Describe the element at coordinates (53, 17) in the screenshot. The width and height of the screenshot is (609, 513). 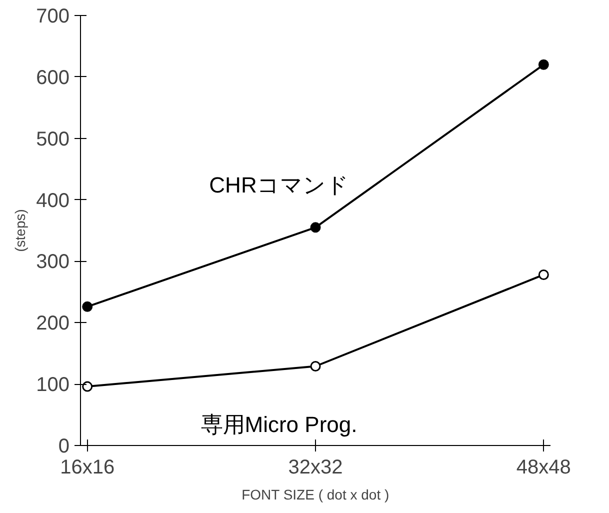
I see `y-tick-label: 700` at that location.